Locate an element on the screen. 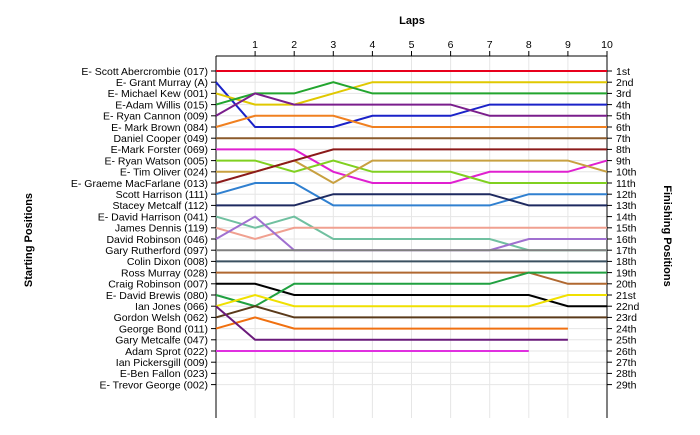  start-driver-label: Gordon Welsh (062) is located at coordinates (161, 318).